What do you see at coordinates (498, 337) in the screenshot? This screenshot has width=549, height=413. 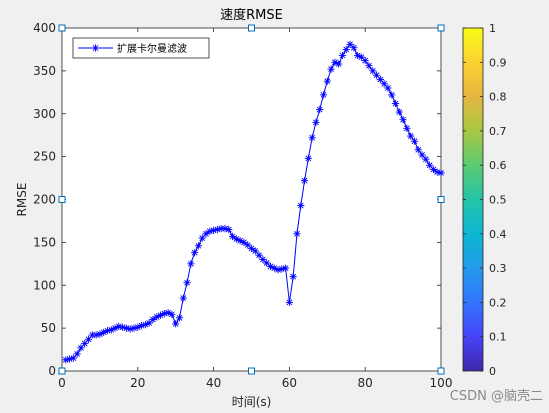 I see `colorbar-tick-label: 0.1` at bounding box center [498, 337].